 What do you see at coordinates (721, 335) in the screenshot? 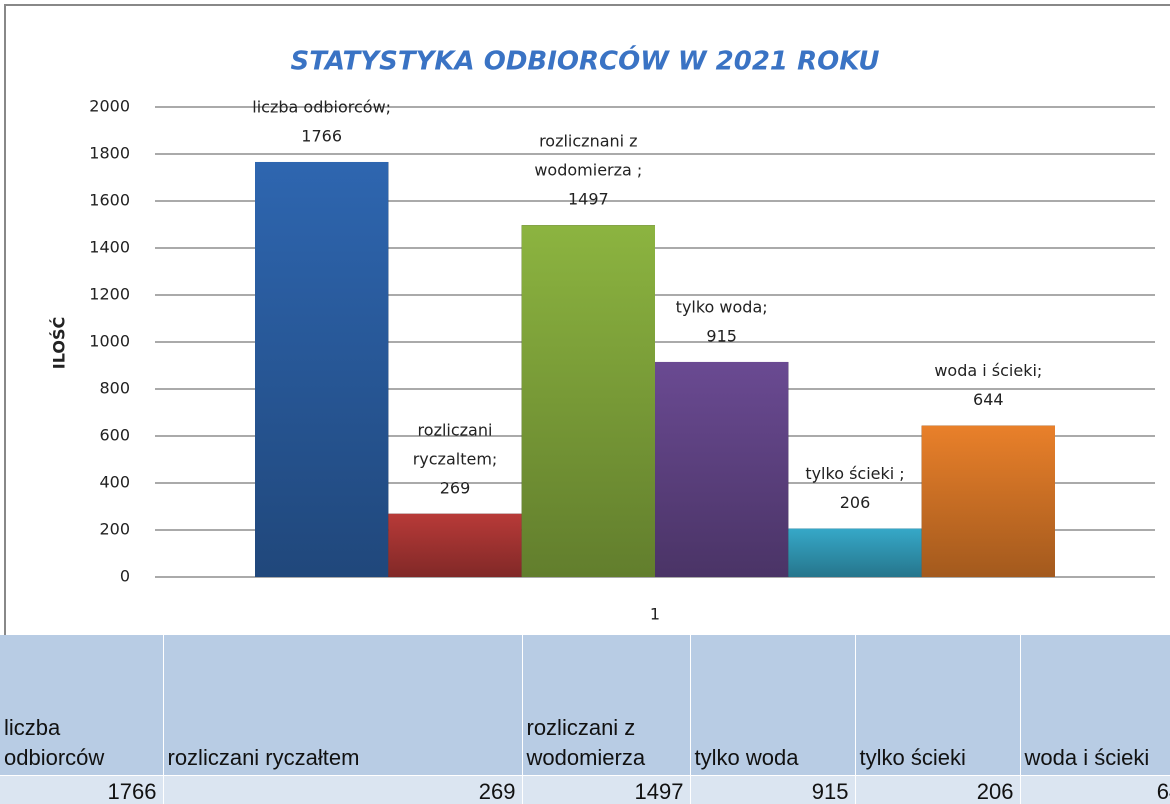
I see `data-label: 915` at bounding box center [721, 335].